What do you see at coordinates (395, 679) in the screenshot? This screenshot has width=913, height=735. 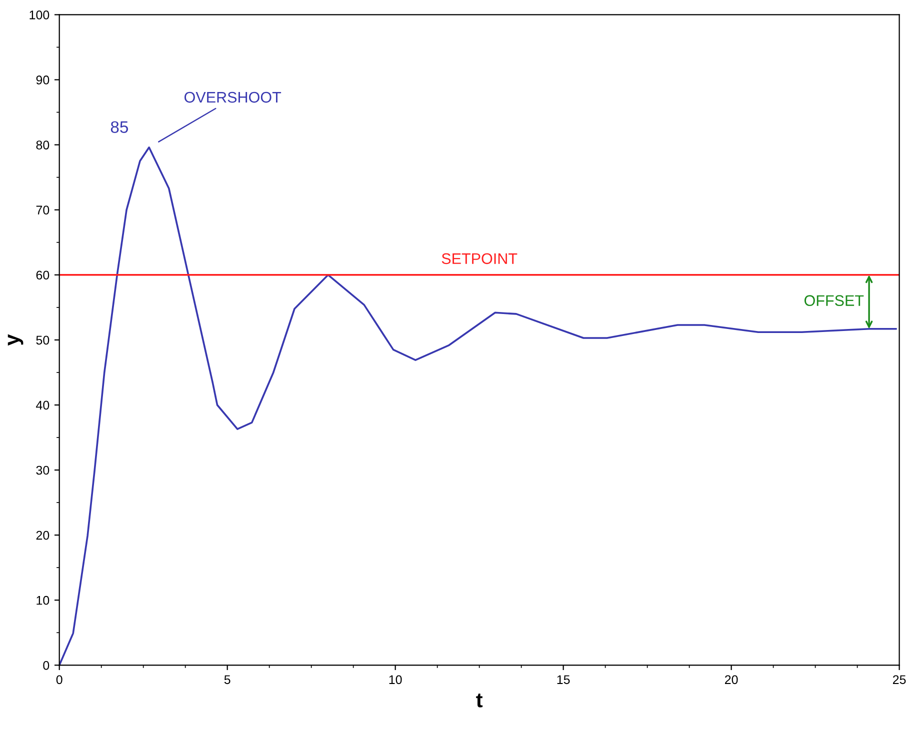 I see `x-tick-label: 10` at bounding box center [395, 679].